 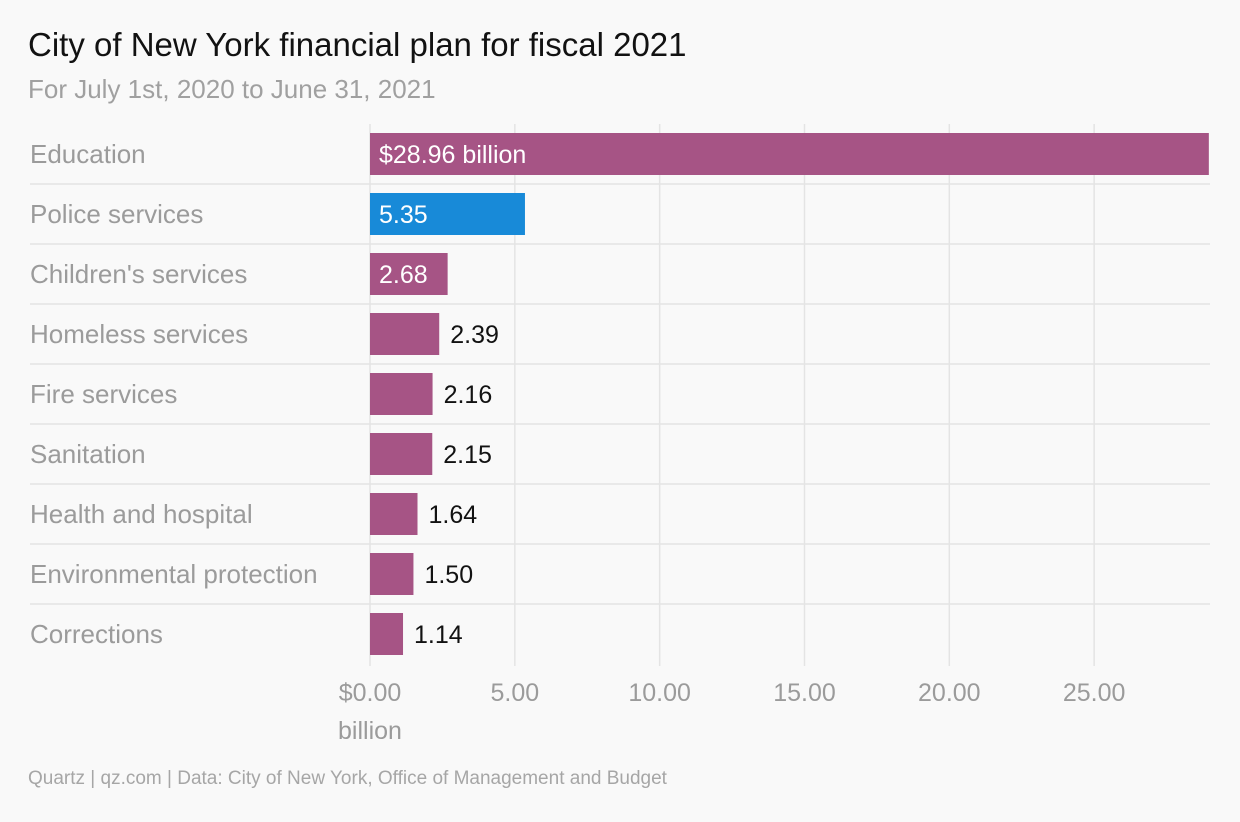 I want to click on x-tick-label: 10.00, so click(x=659, y=693).